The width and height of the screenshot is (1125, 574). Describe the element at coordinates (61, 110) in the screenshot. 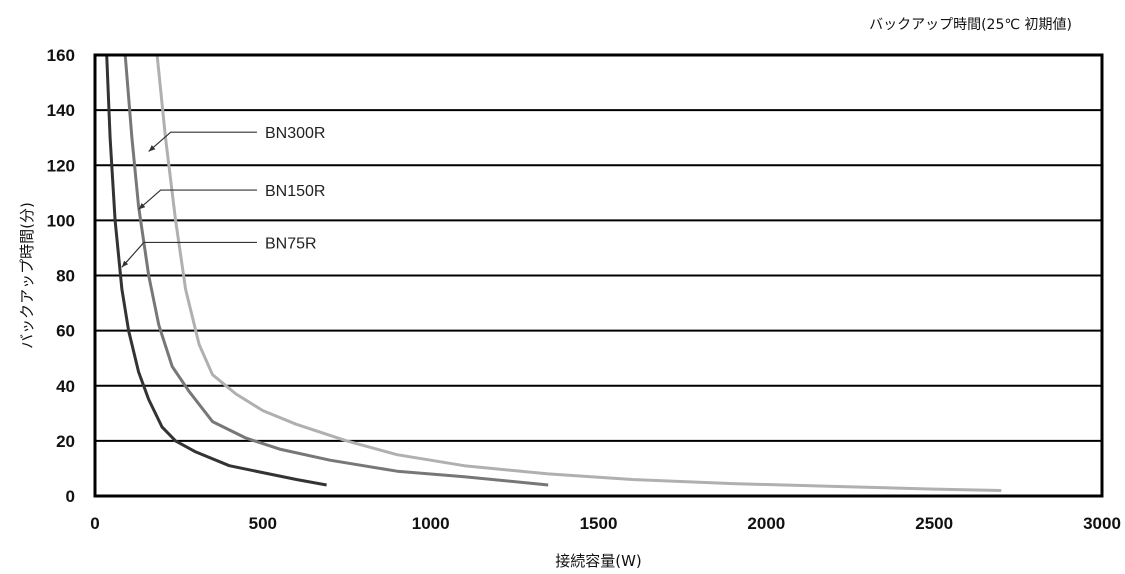

I see `y-tick-label: 140` at that location.